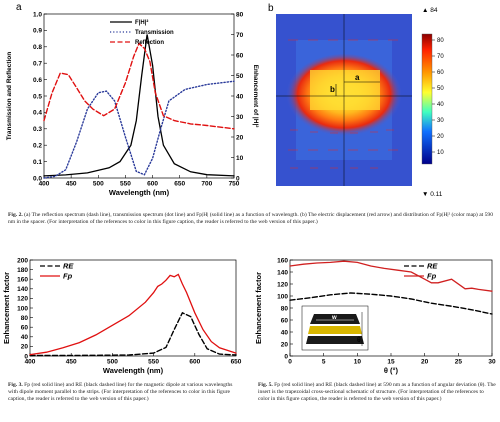 Image resolution: width=500 pixels, height=422 pixels. What do you see at coordinates (391, 370) in the screenshot?
I see `fig5-x-axis-label: θ (°)` at bounding box center [391, 370].